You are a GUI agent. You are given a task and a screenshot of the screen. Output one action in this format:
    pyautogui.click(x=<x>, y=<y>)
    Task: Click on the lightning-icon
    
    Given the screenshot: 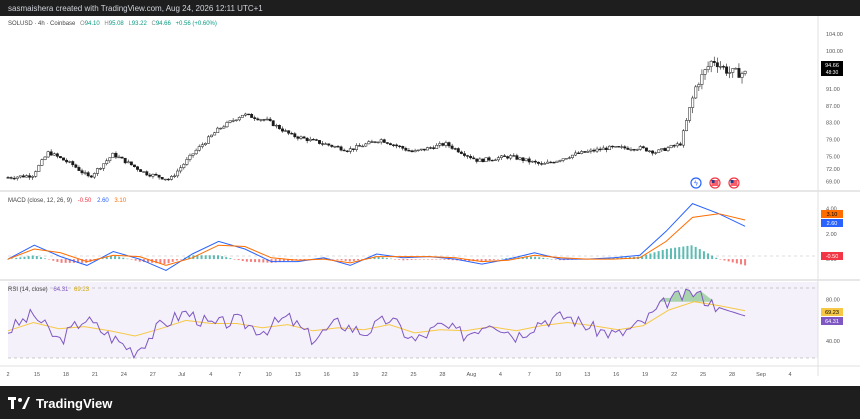 What is the action you would take?
    pyautogui.click(x=696, y=183)
    